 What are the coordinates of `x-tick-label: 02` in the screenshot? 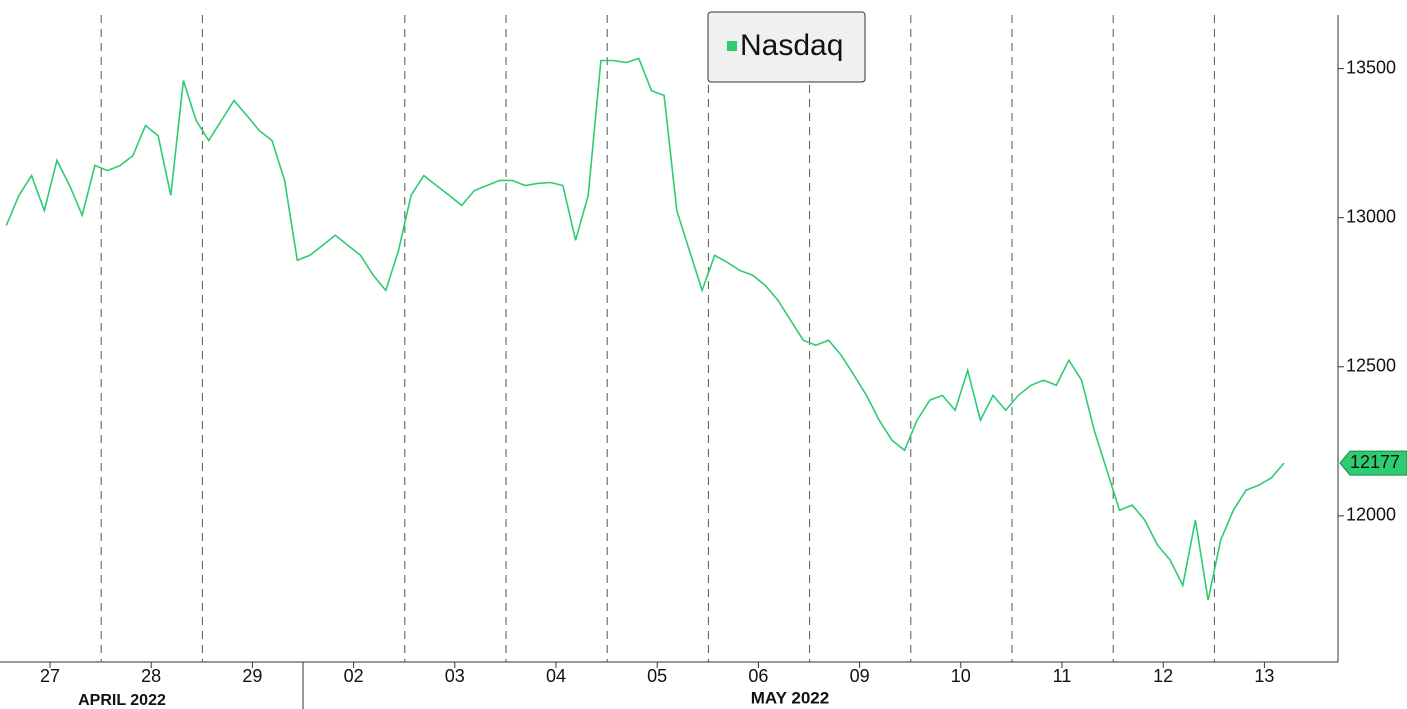 It's located at (354, 676).